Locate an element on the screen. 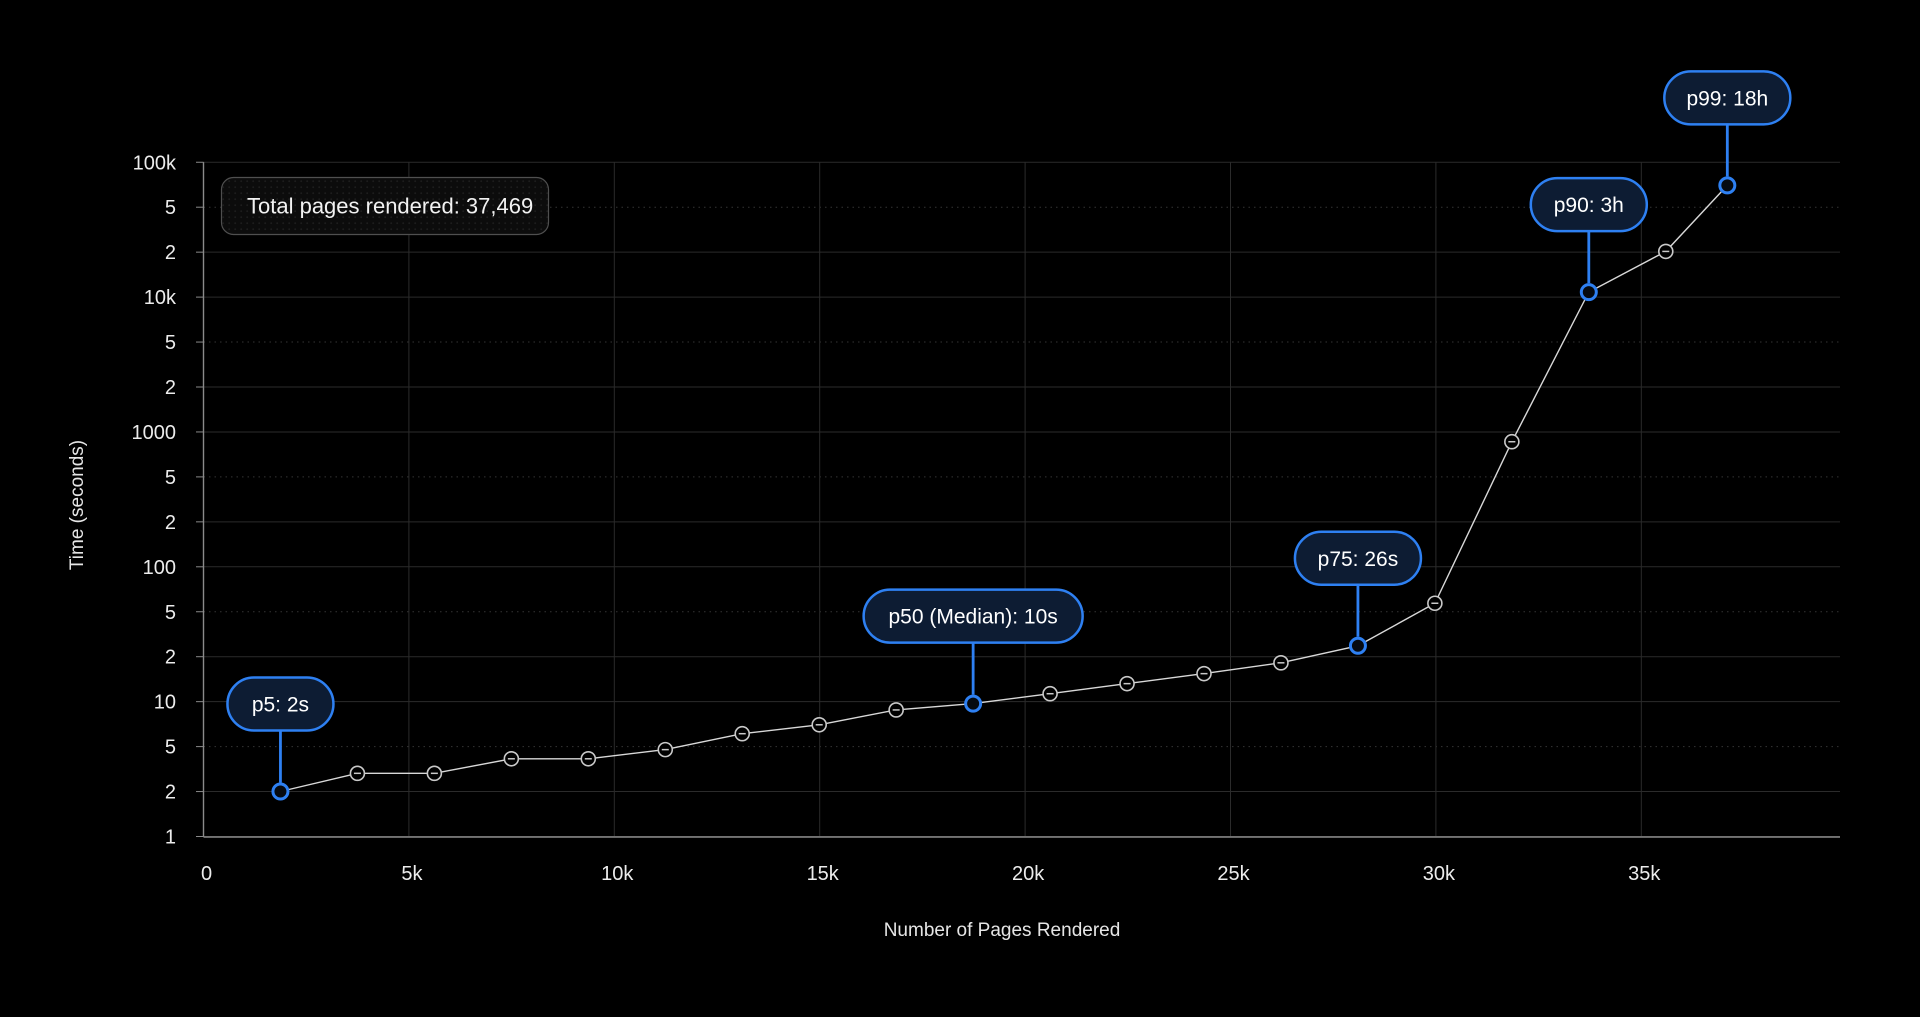 Image resolution: width=1920 pixels, height=1017 pixels. callout-label: p99: 18h is located at coordinates (1727, 98).